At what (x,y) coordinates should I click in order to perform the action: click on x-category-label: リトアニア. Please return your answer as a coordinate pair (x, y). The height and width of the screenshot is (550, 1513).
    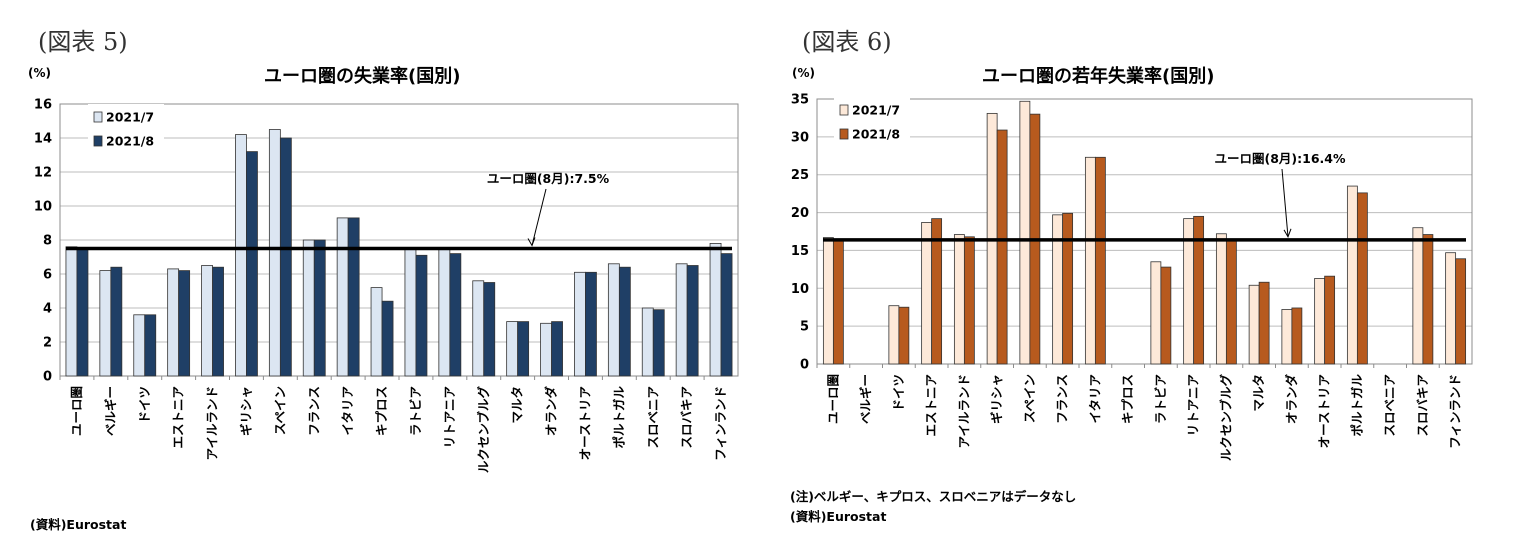
    Looking at the image, I should click on (1193, 405).